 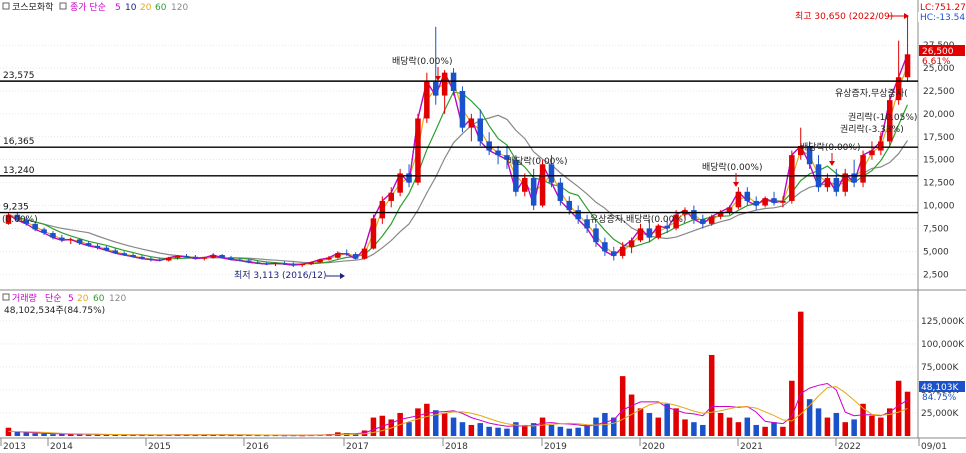 I want to click on ma-legend-label: 종가 단순, so click(x=88, y=7).